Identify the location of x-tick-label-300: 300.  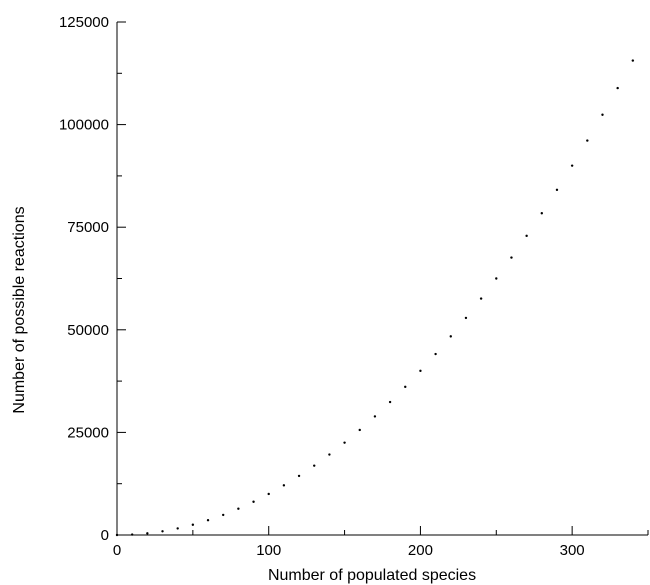
(572, 550).